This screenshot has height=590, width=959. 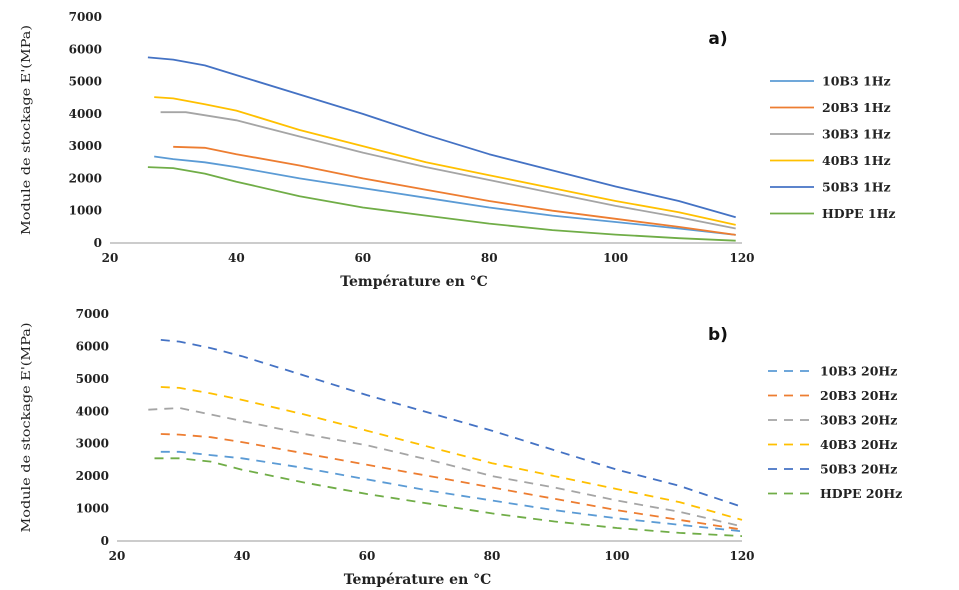 I want to click on legend-label: 10B3 20Hz, so click(x=858, y=371).